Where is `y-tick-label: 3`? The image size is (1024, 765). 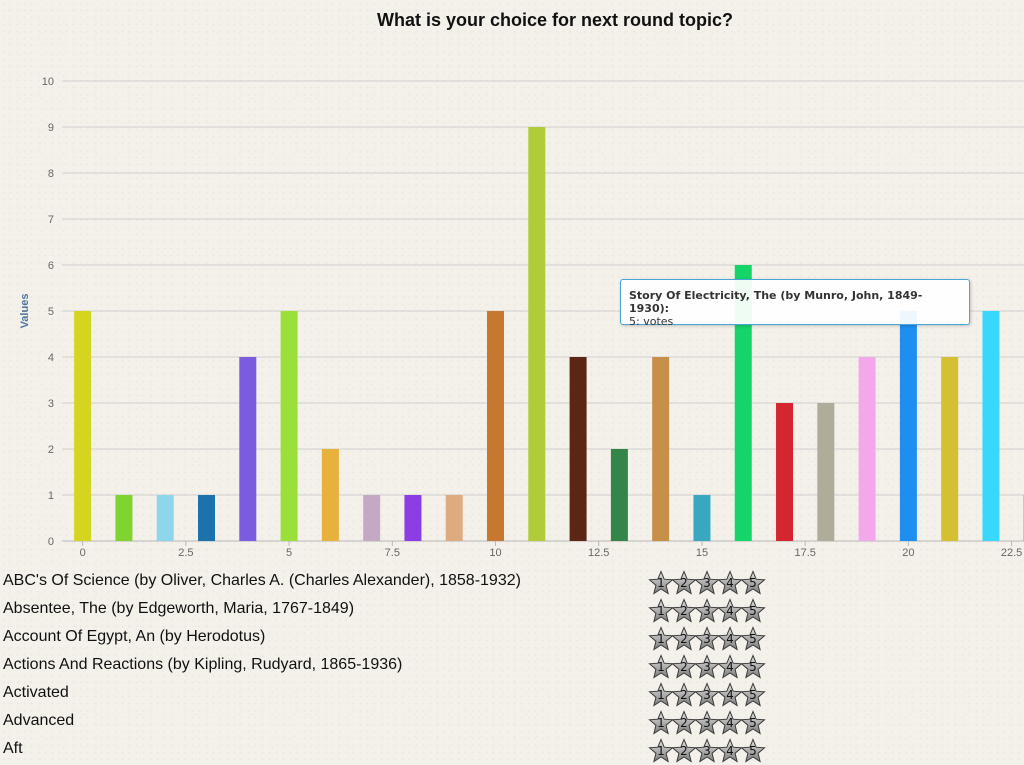 y-tick-label: 3 is located at coordinates (51, 404).